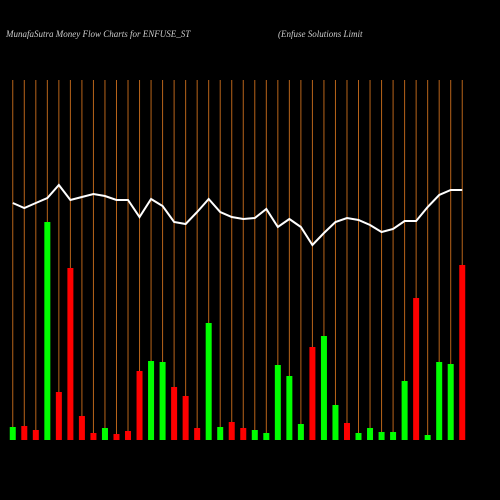  I want to click on money-flow-line, so click(237, 215).